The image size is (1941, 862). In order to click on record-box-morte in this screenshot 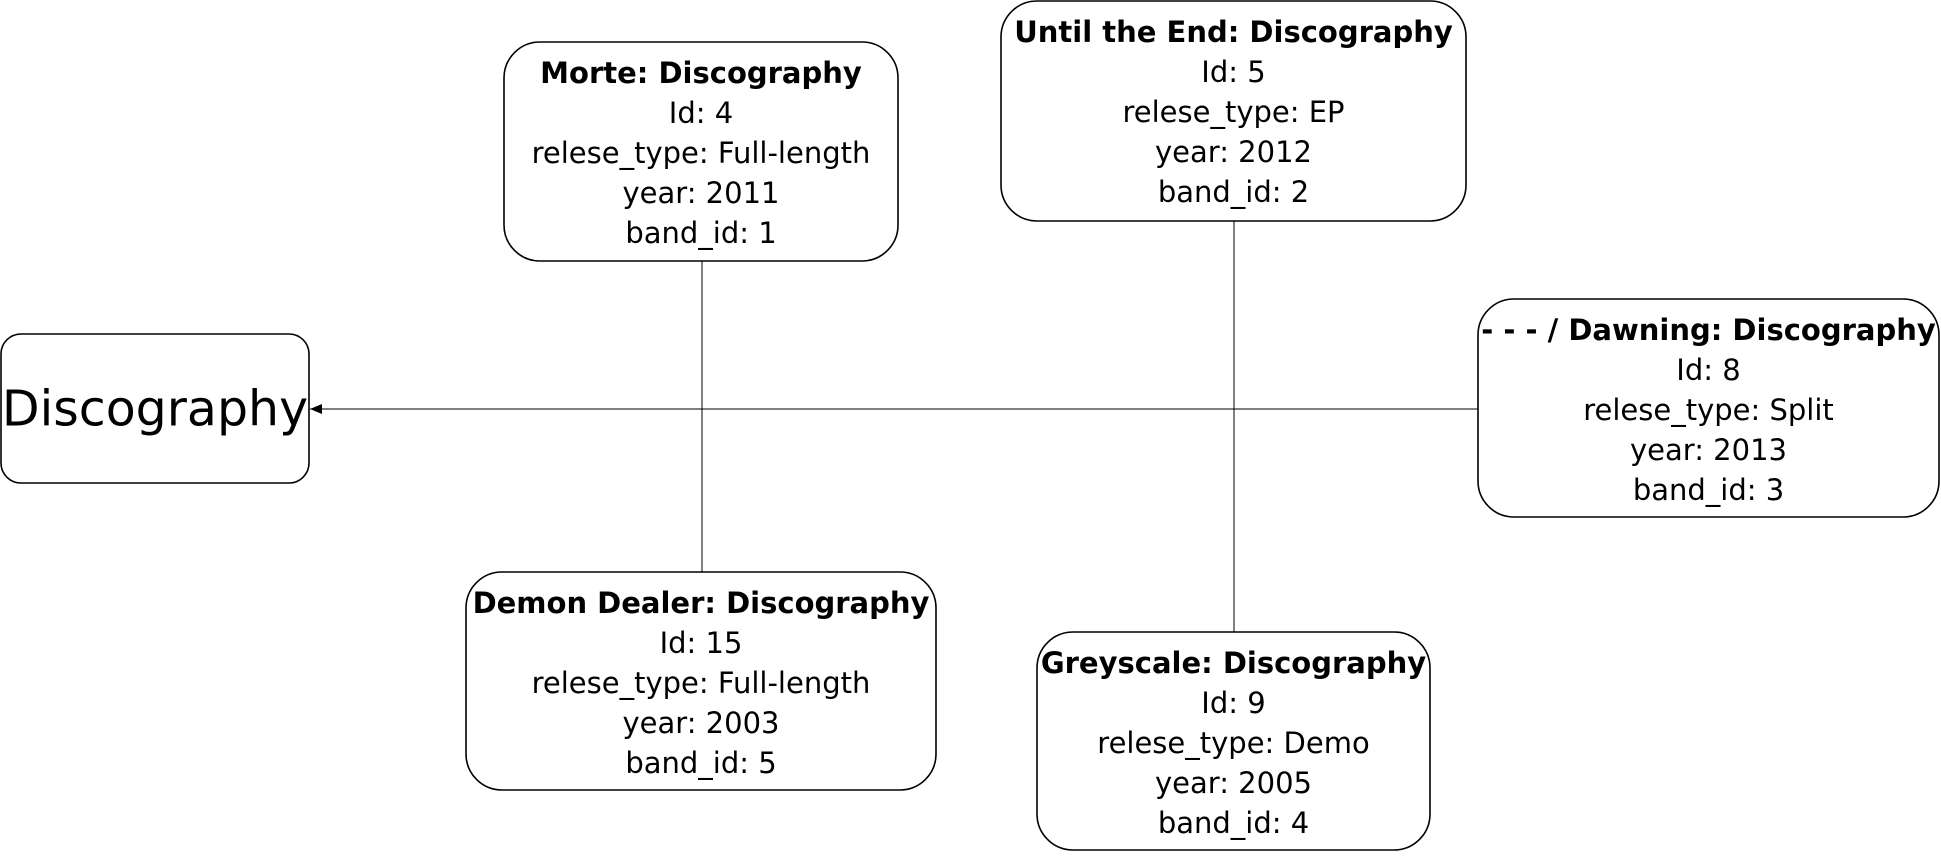, I will do `click(701, 151)`.